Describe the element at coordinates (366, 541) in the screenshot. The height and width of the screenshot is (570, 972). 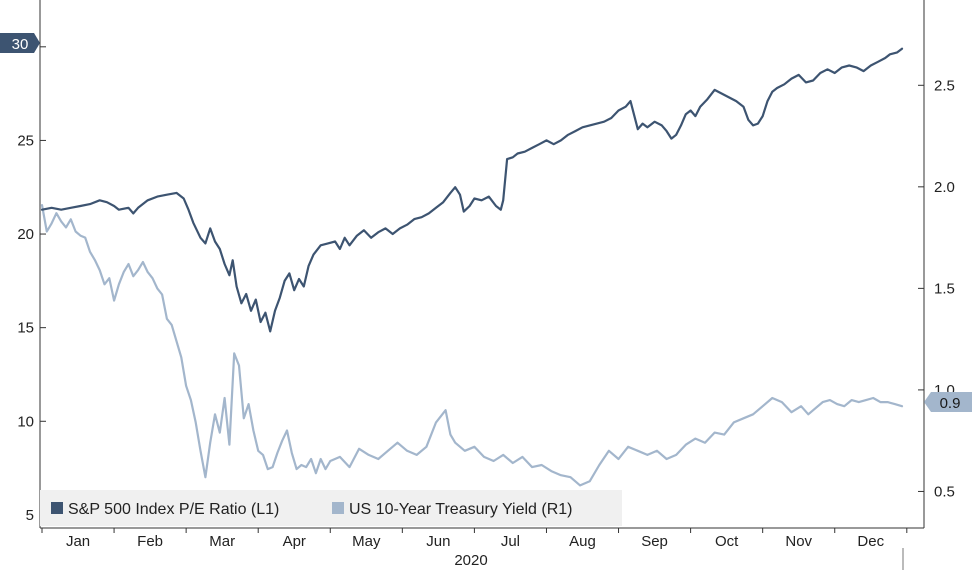
I see `month-label: May` at that location.